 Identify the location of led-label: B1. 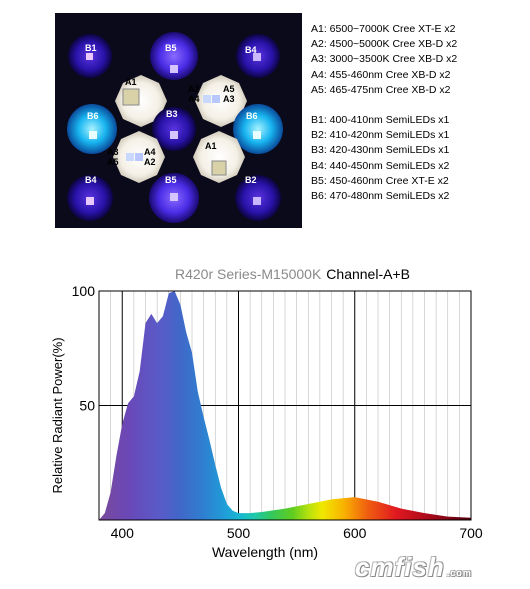
(91, 48).